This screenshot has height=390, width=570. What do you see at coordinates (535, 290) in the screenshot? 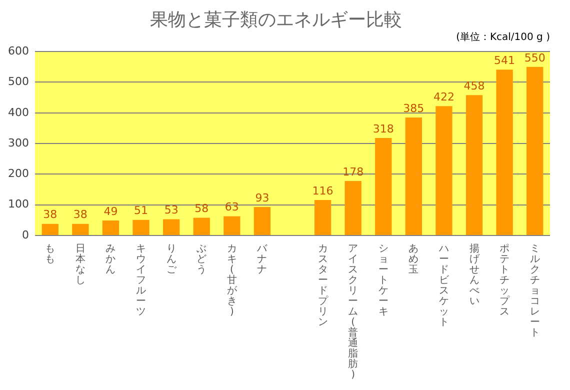
I see `category-label: ミルクチョコレート` at bounding box center [535, 290].